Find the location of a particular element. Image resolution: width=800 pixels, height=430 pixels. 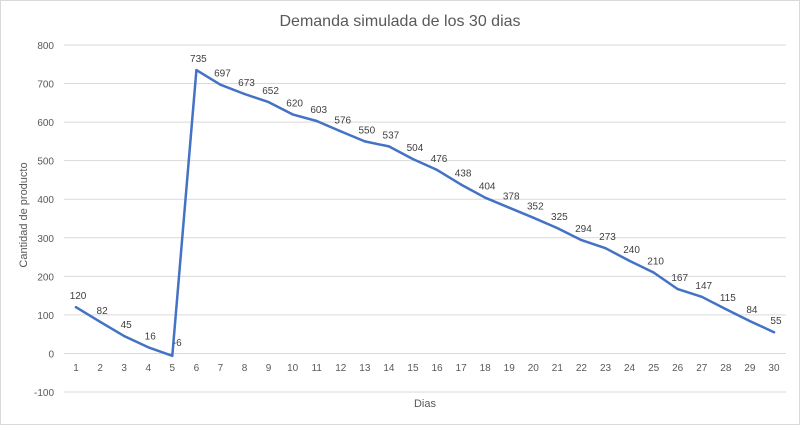

x-tick-label: 19 is located at coordinates (510, 368).